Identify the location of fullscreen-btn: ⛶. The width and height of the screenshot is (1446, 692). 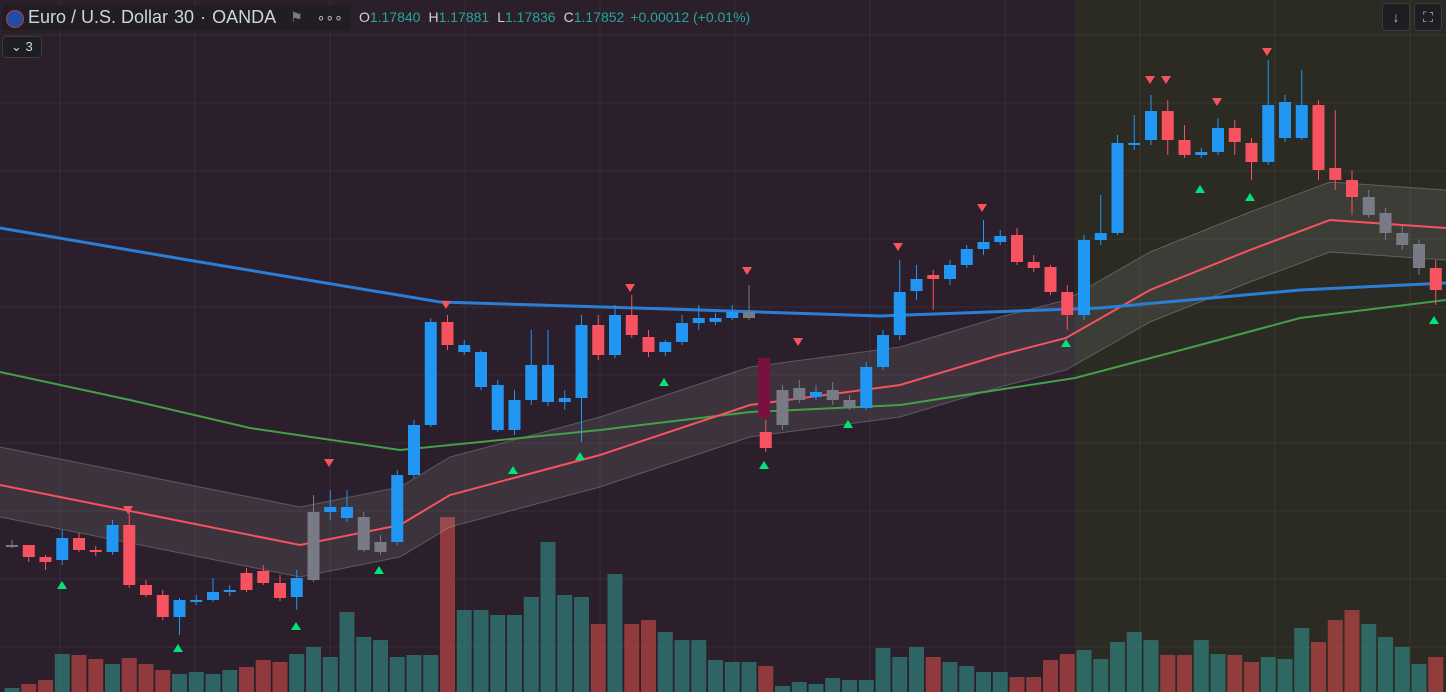
(1428, 17).